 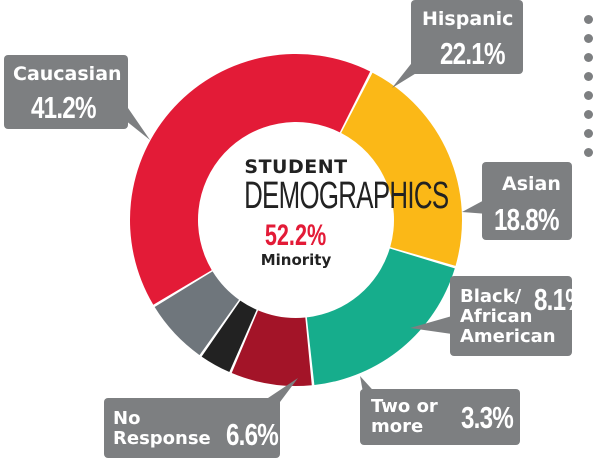 What do you see at coordinates (527, 201) in the screenshot?
I see `callout-asian: Asian 18.8%` at bounding box center [527, 201].